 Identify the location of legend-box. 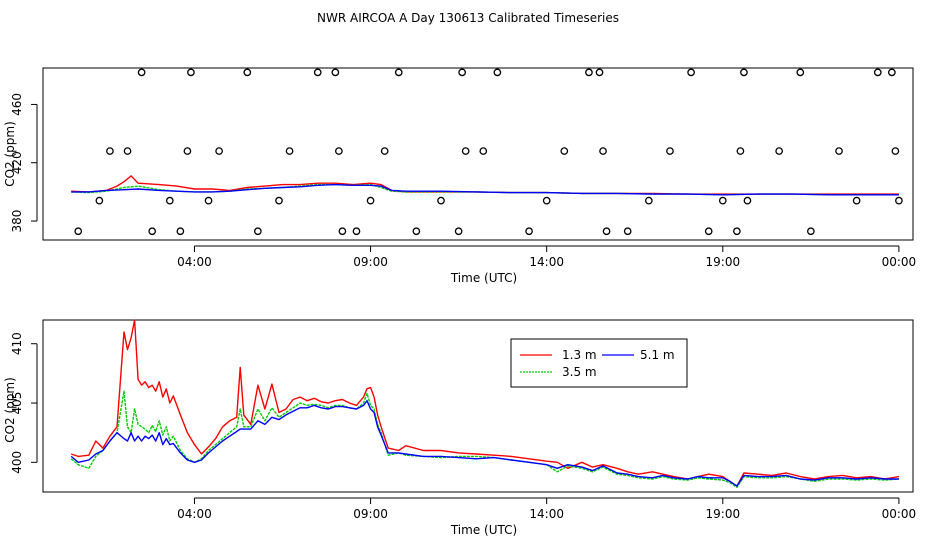
(599, 363).